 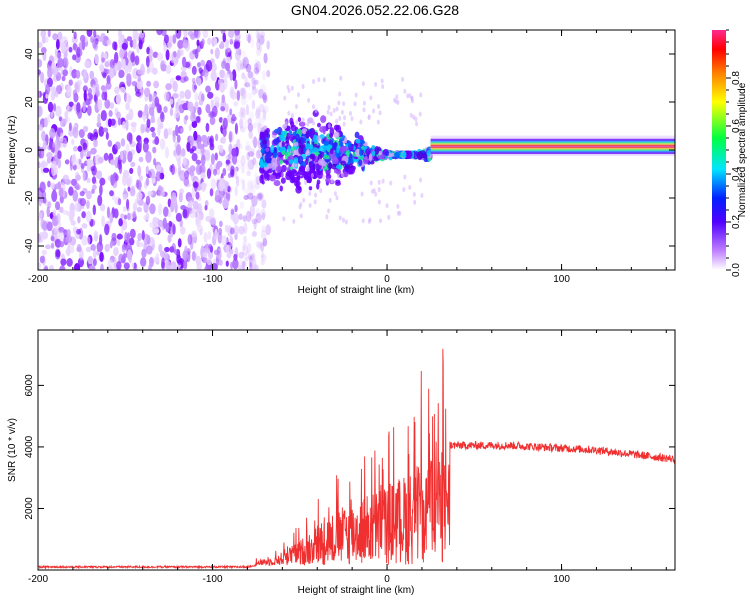 I want to click on colorbar-tick-label: 0.6, so click(x=736, y=126).